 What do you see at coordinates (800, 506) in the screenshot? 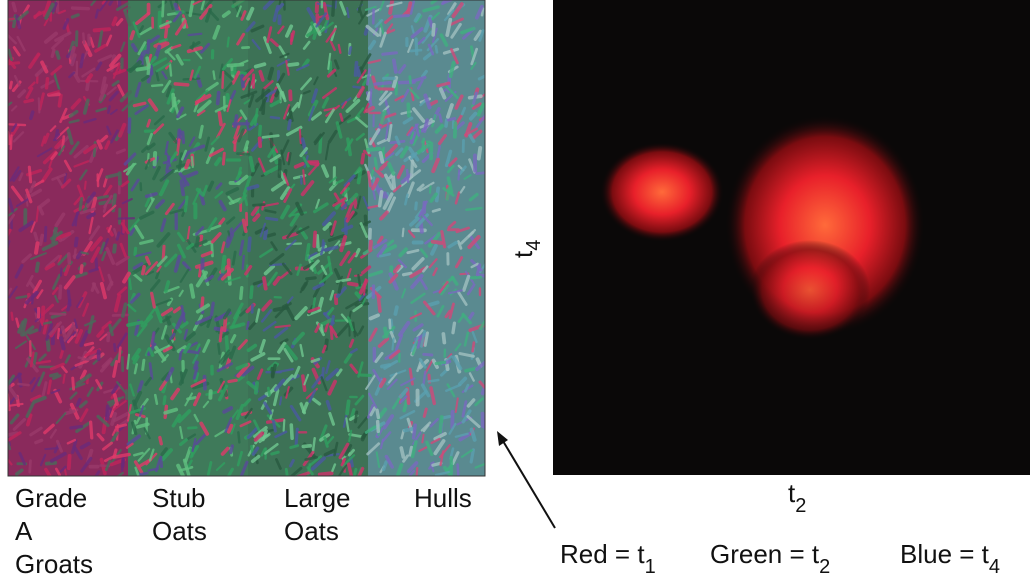
I see `label-subscript: 2` at bounding box center [800, 506].